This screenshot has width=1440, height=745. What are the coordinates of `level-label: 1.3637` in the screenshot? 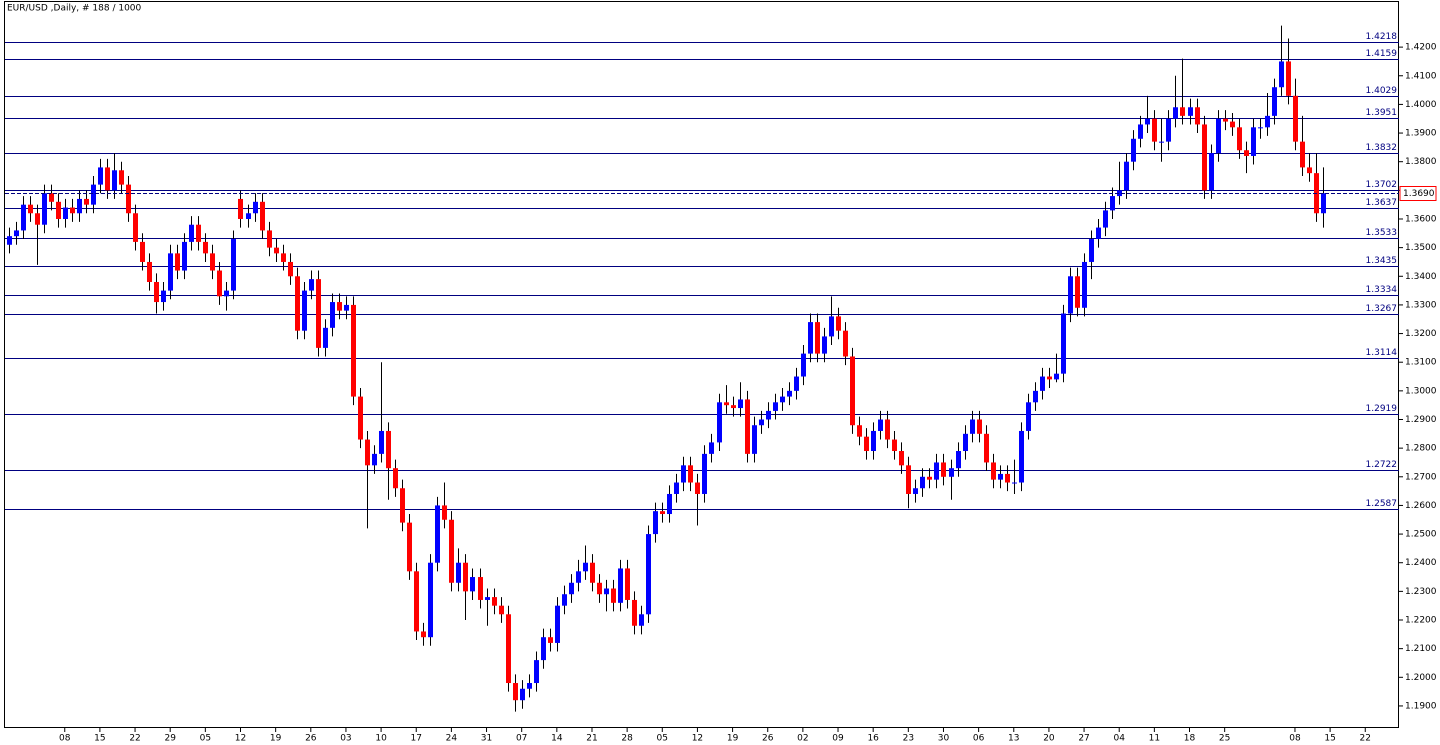 It's located at (1382, 203).